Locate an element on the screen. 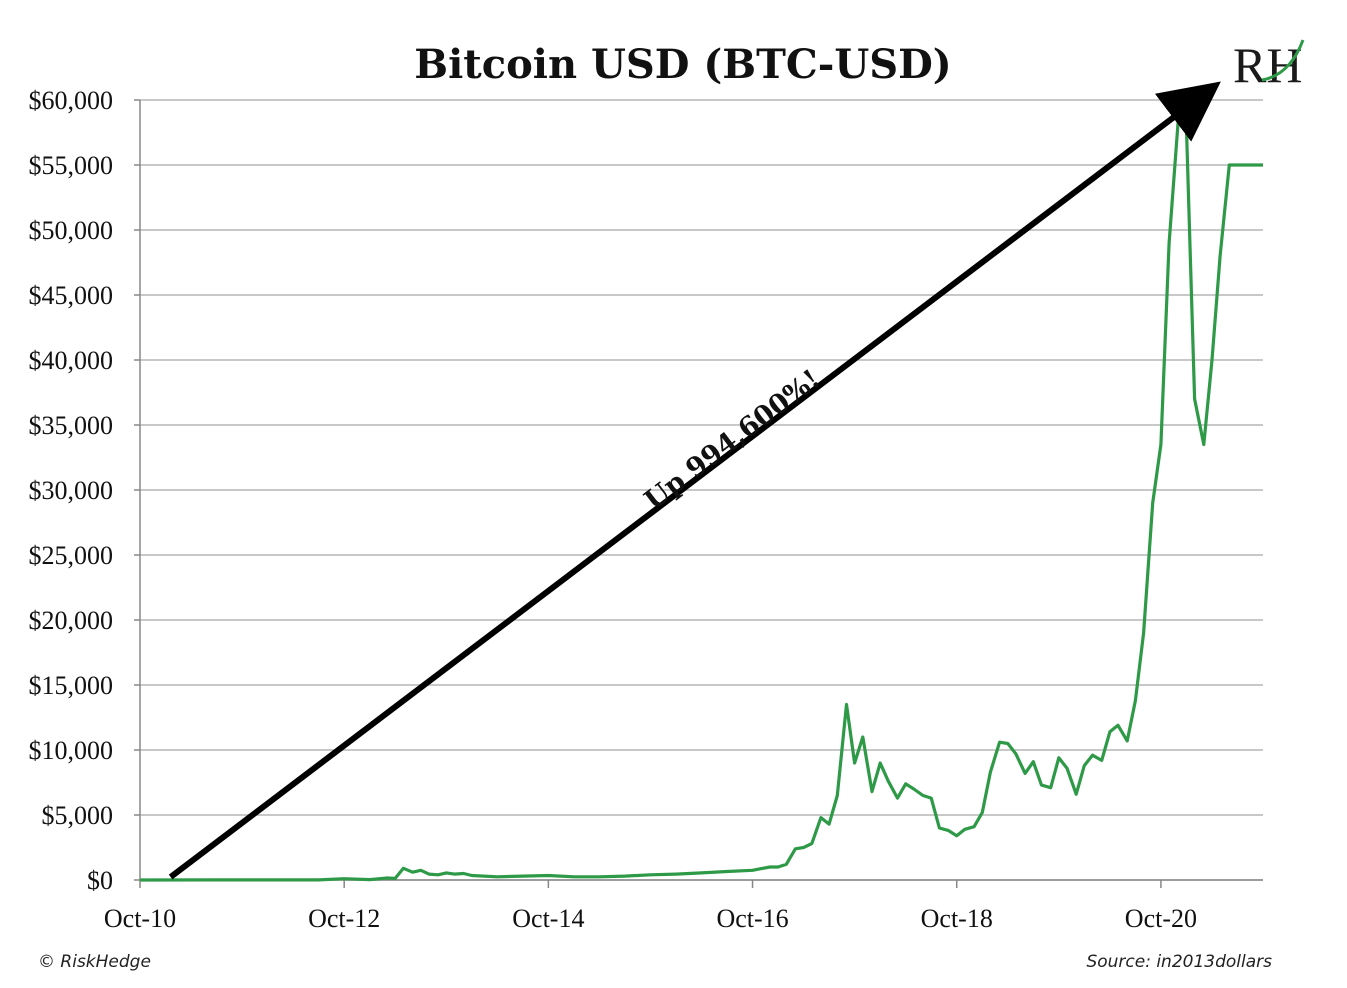  logo-text: RH is located at coordinates (1267, 65).